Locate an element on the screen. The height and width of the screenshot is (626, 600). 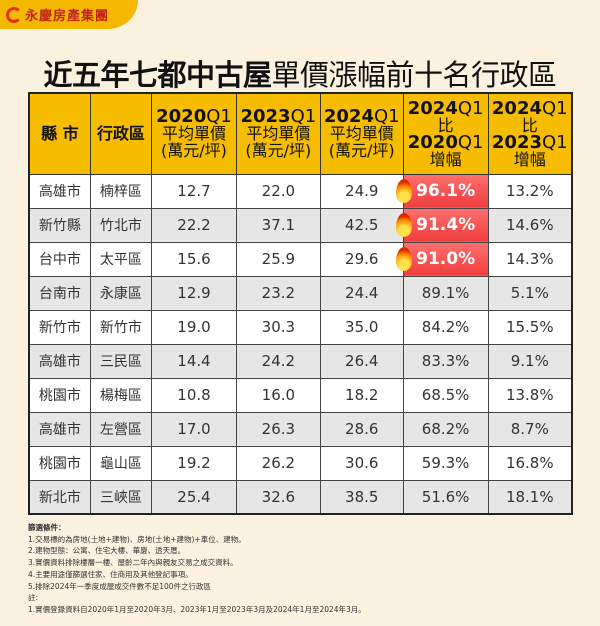
cell-p2024: 42.5 is located at coordinates (361, 225).